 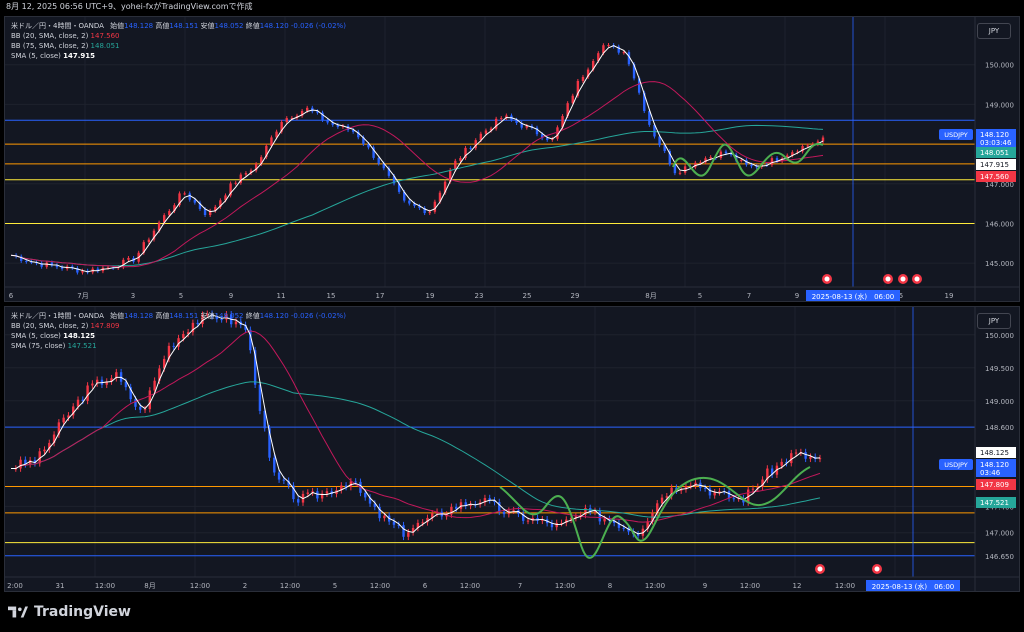 What do you see at coordinates (105, 326) in the screenshot?
I see `indicator-value: 147.809` at bounding box center [105, 326].